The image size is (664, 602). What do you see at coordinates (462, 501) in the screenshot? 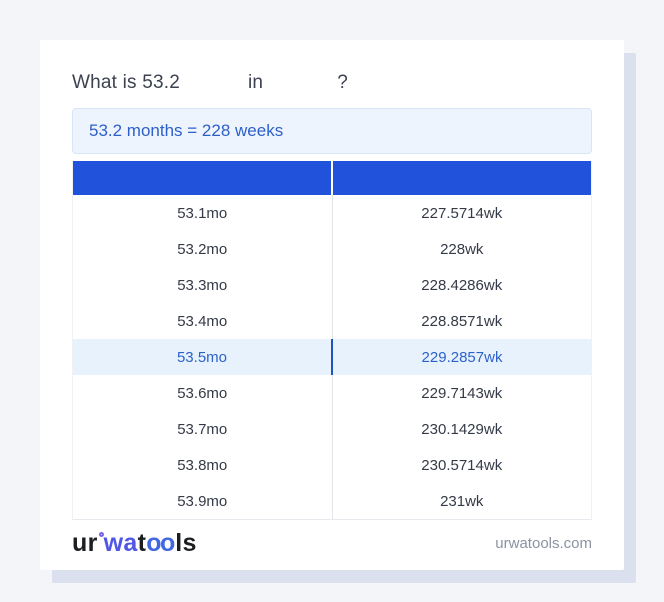
I see `weeks-cell: 231wk` at bounding box center [462, 501].